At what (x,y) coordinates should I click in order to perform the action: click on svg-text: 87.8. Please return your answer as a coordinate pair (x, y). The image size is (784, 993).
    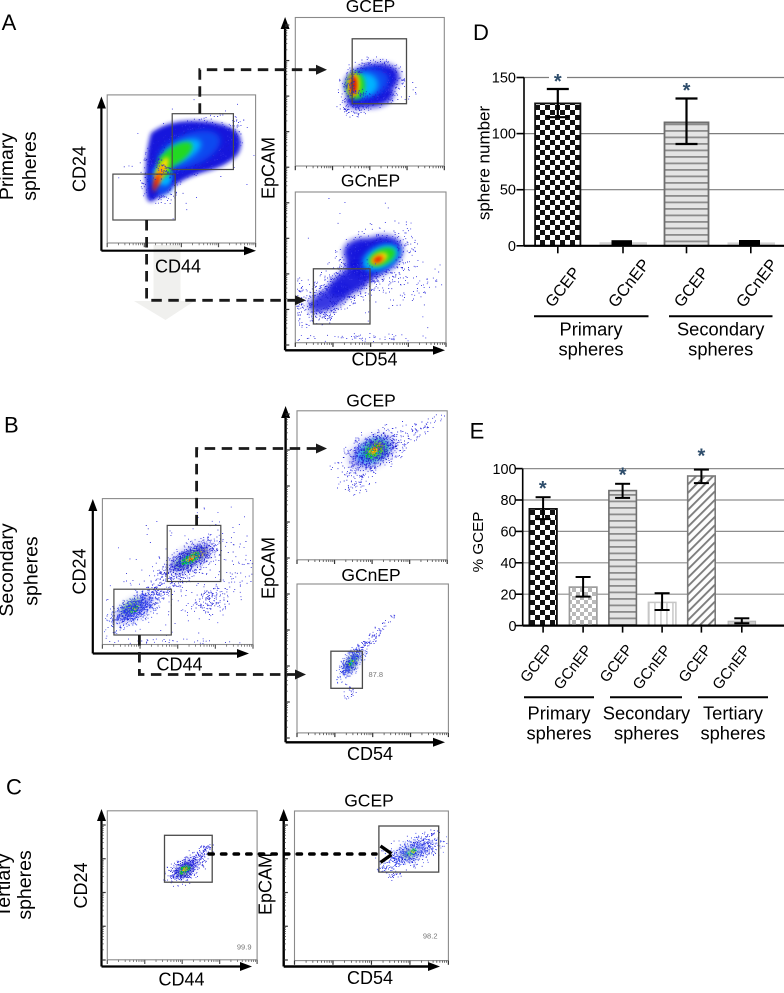
    Looking at the image, I should click on (376, 674).